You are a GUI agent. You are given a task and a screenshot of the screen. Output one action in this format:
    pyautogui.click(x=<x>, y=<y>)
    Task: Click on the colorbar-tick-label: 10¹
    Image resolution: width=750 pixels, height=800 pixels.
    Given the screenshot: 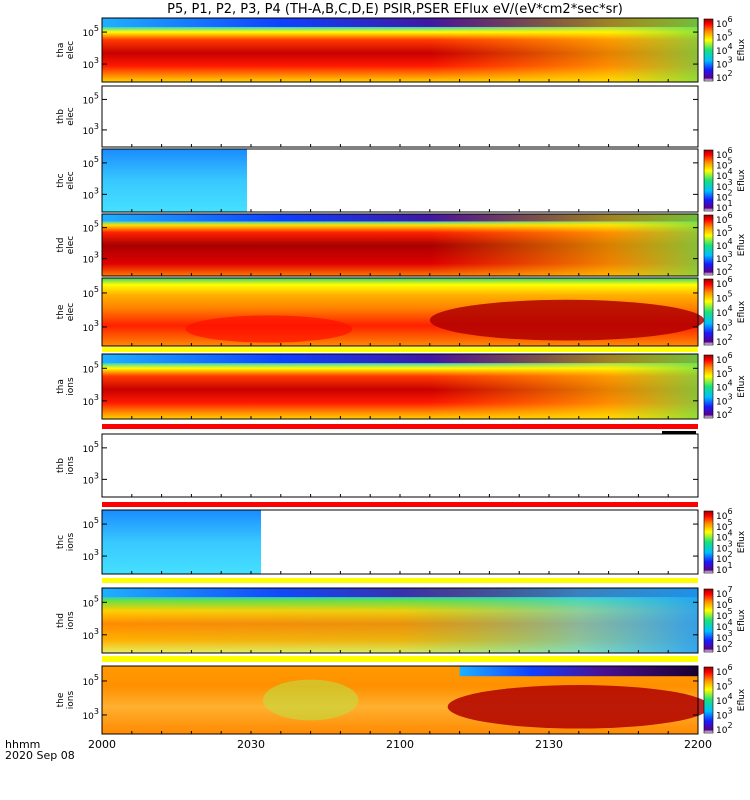 What is the action you would take?
    pyautogui.click(x=724, y=568)
    